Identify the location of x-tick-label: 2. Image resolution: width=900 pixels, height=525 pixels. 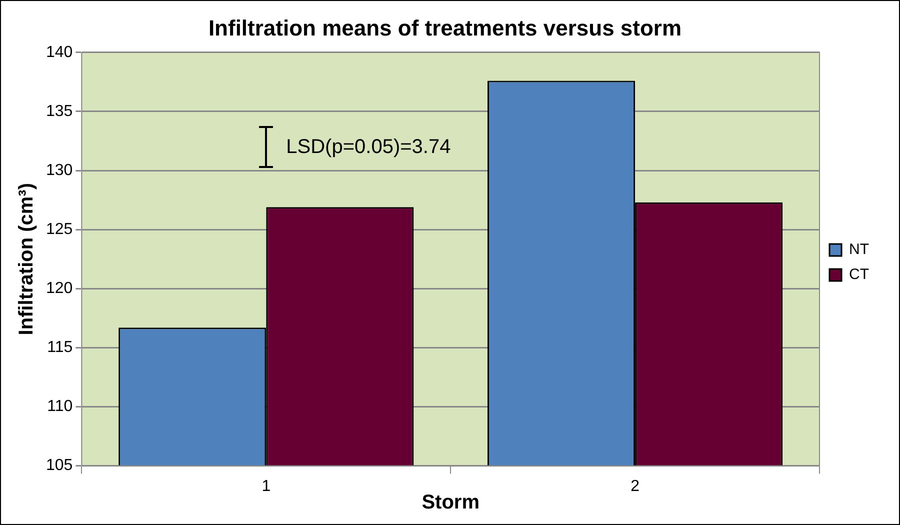
(635, 486).